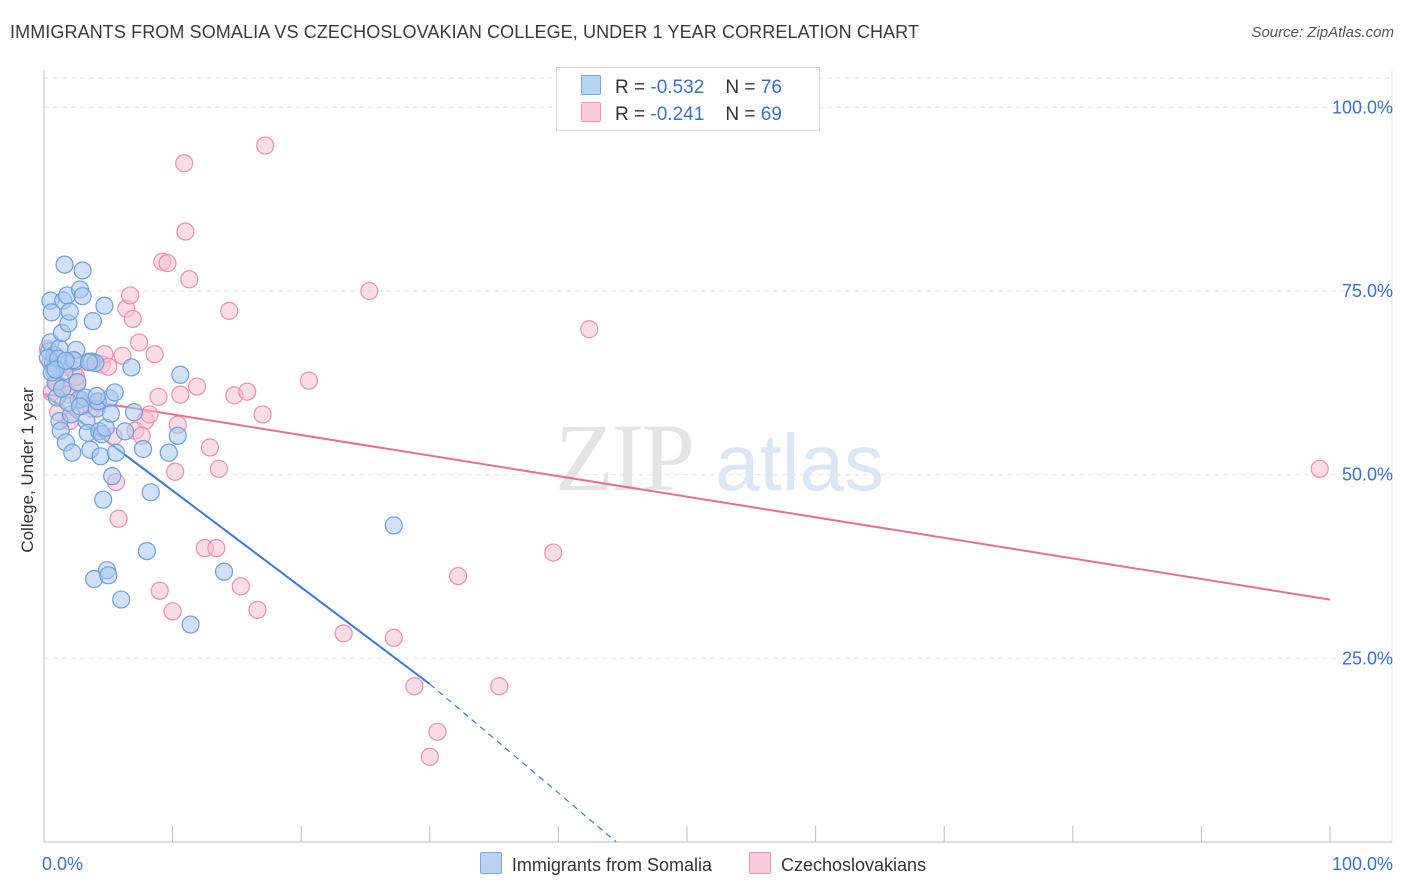 The image size is (1406, 892). Describe the element at coordinates (799, 462) in the screenshot. I see `watermark-atlas: atlas` at that location.